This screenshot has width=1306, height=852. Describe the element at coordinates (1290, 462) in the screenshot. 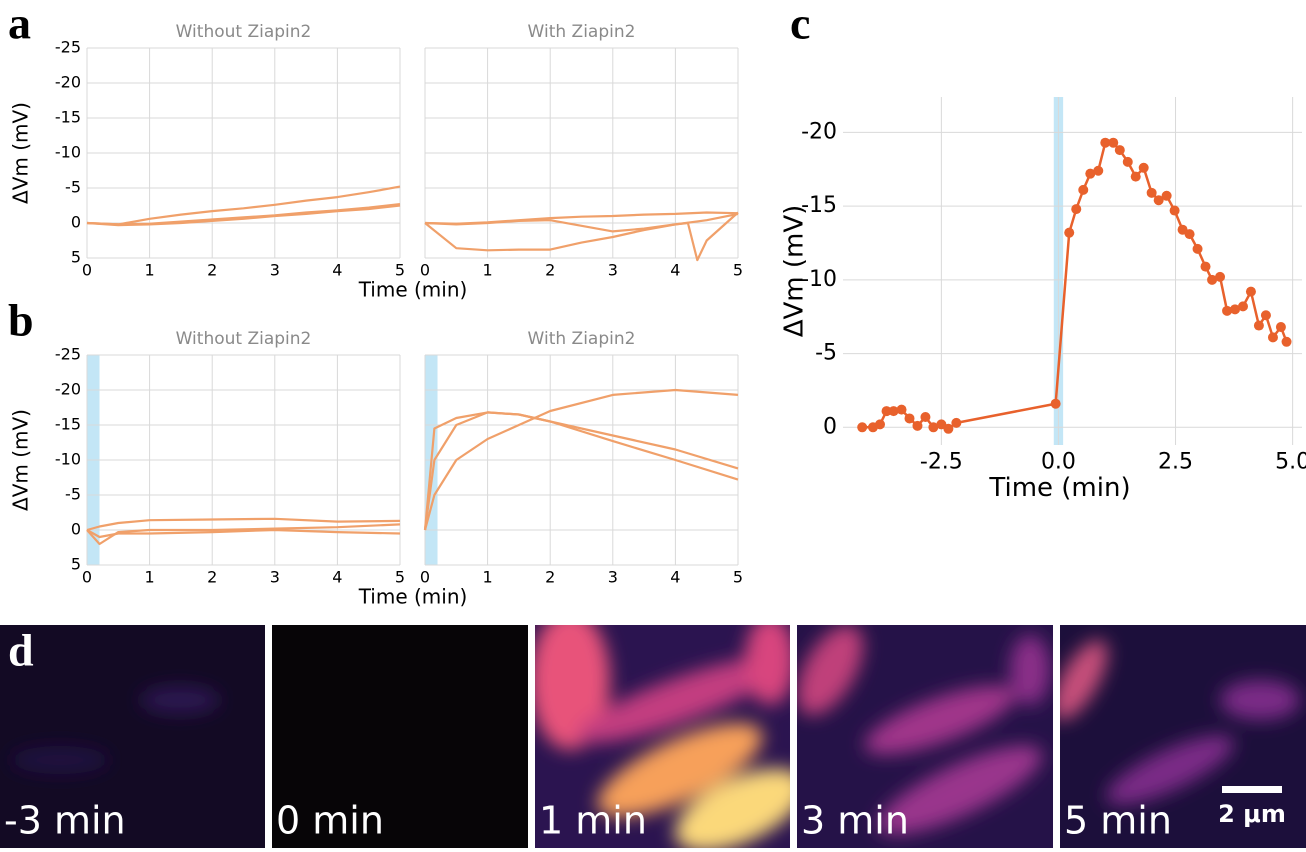

I see `x-tick-label: 5.0` at that location.